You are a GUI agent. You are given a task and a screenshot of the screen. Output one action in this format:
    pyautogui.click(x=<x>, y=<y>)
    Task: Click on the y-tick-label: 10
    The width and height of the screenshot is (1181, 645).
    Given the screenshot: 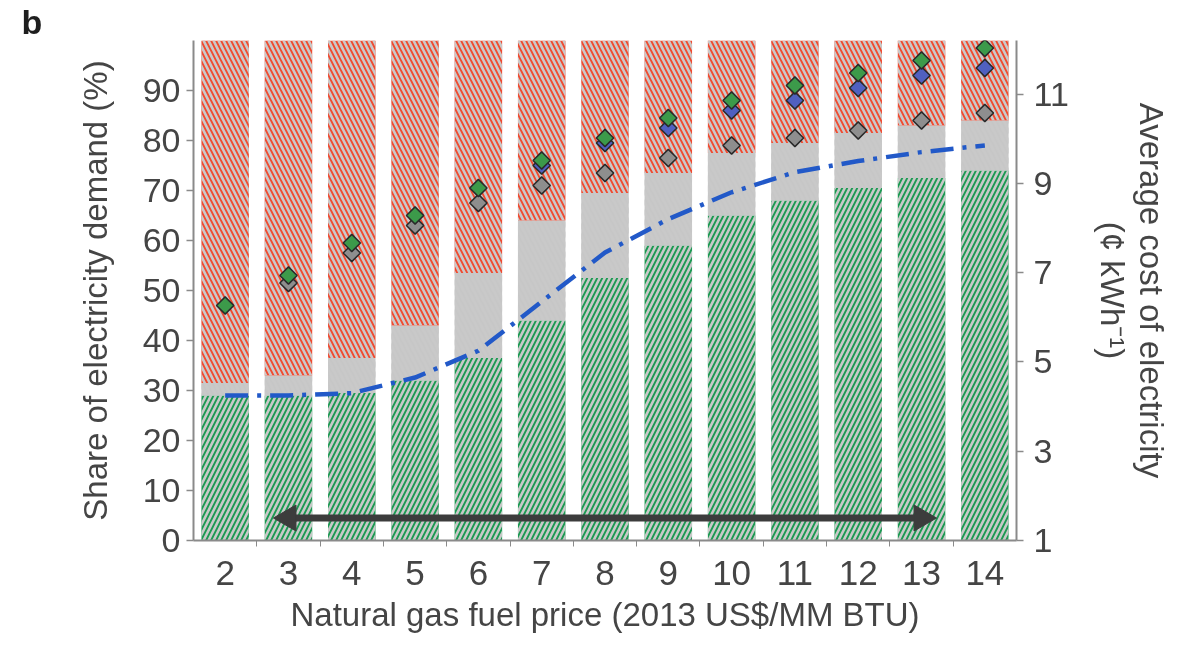 What is the action you would take?
    pyautogui.click(x=161, y=490)
    